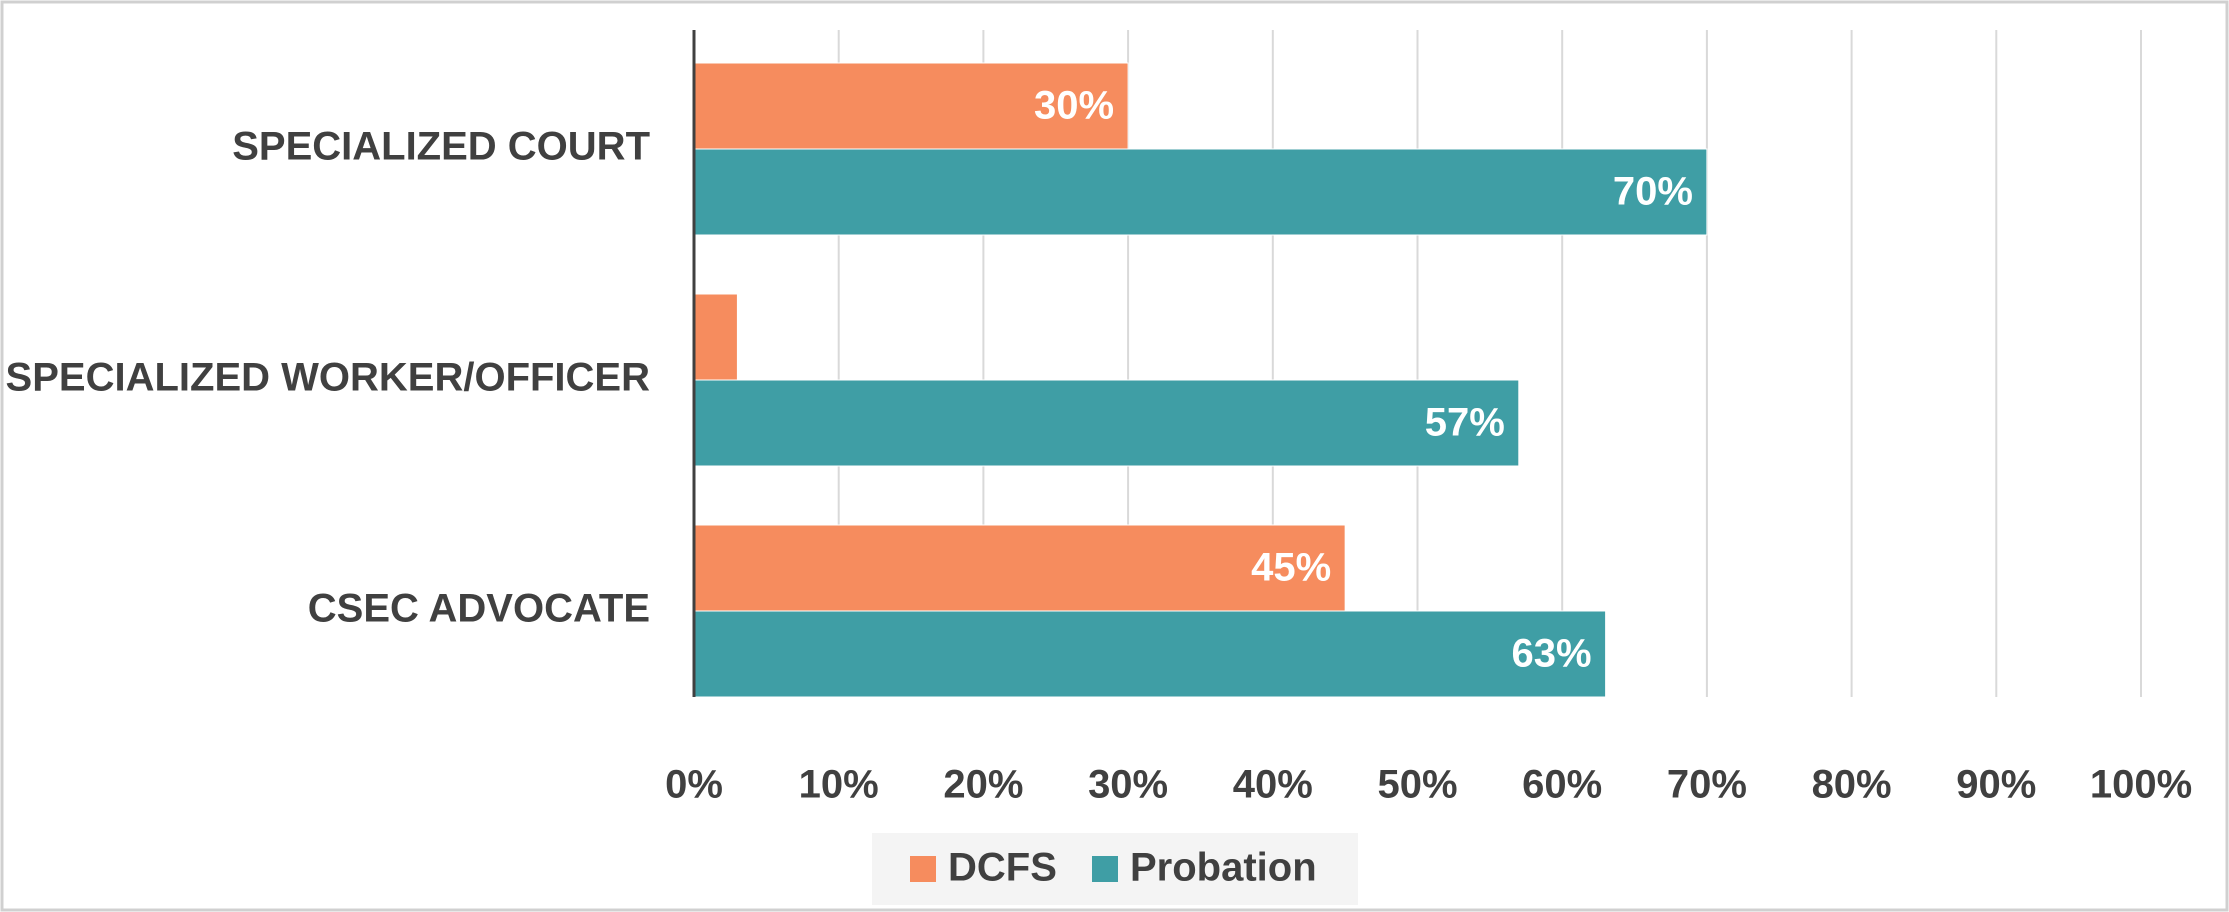  Describe the element at coordinates (1852, 785) in the screenshot. I see `x-tick-label: 80%` at that location.